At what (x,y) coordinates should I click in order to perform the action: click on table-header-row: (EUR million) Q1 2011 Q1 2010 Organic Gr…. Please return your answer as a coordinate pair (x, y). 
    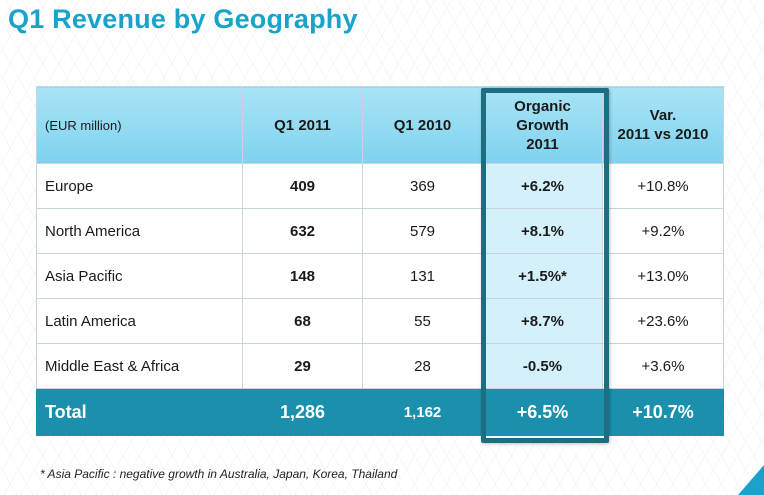
    Looking at the image, I should click on (380, 125).